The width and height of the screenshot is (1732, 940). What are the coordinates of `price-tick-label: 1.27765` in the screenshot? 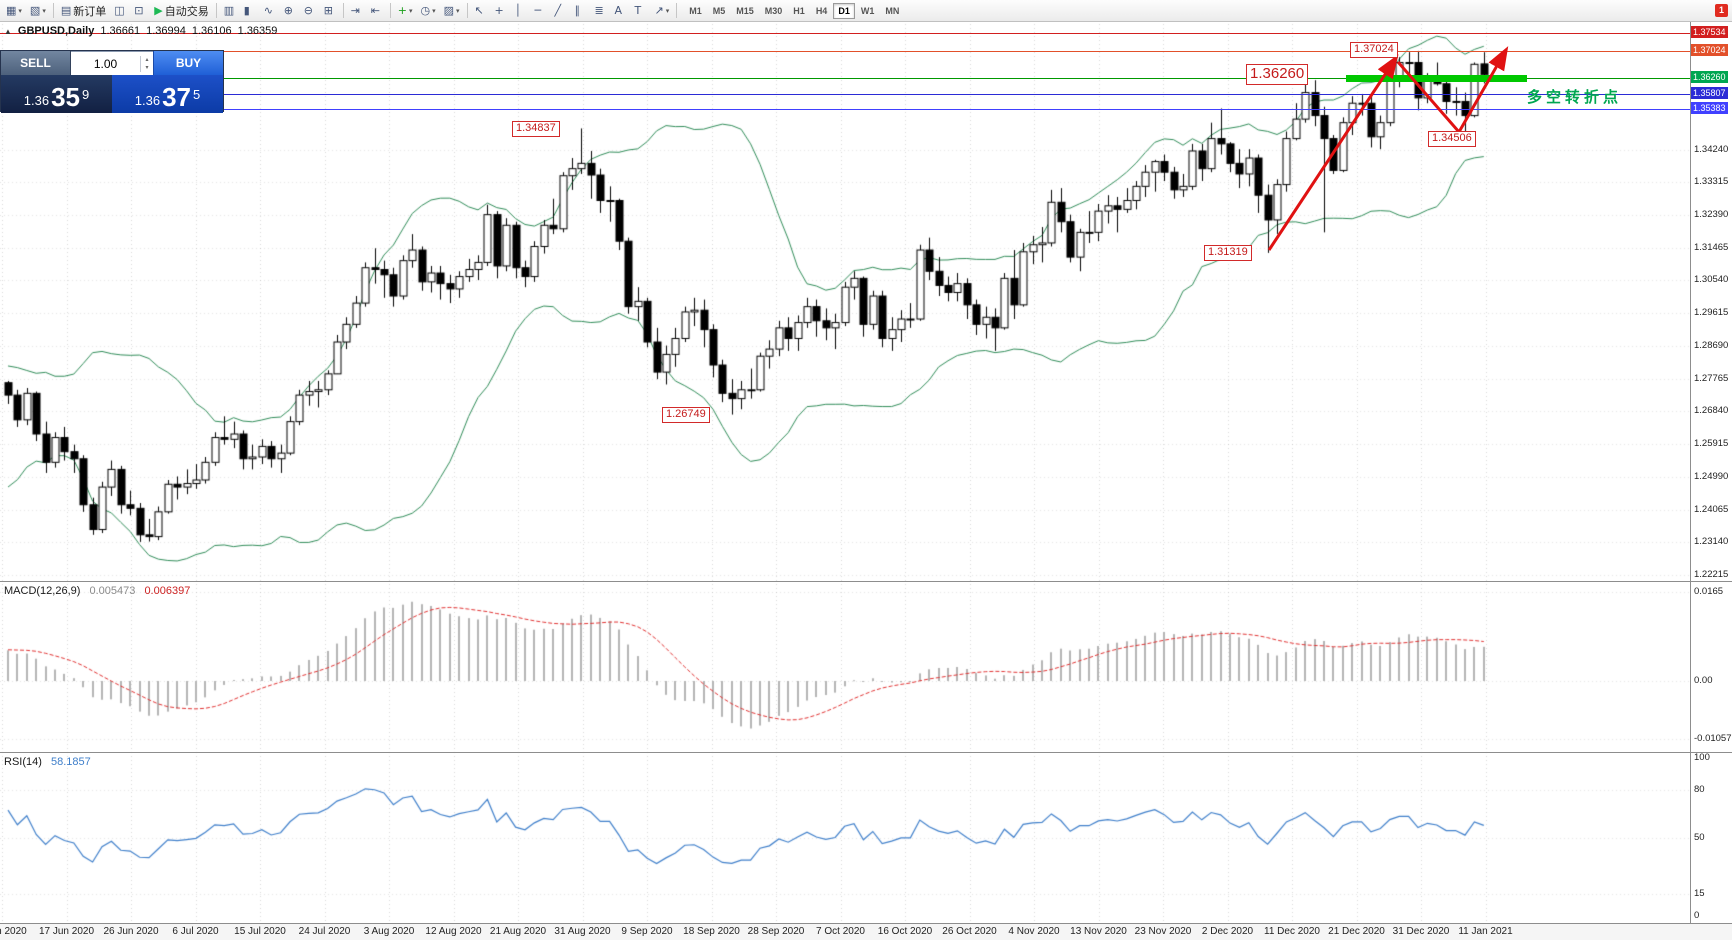 It's located at (1711, 378).